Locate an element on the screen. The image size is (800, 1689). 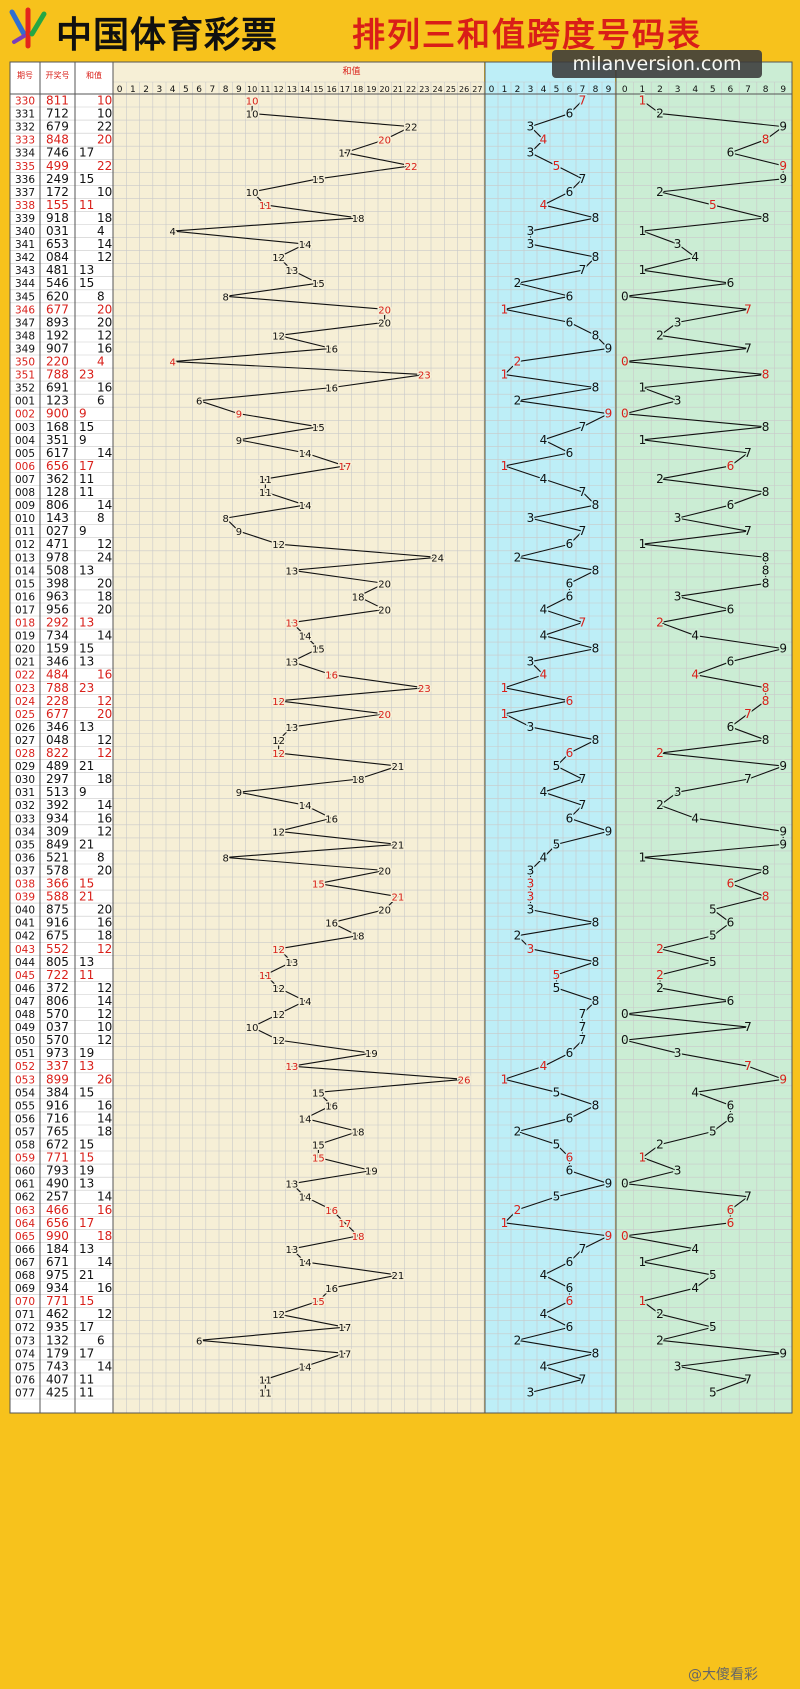
sum-cell: 9 is located at coordinates (83, 440).